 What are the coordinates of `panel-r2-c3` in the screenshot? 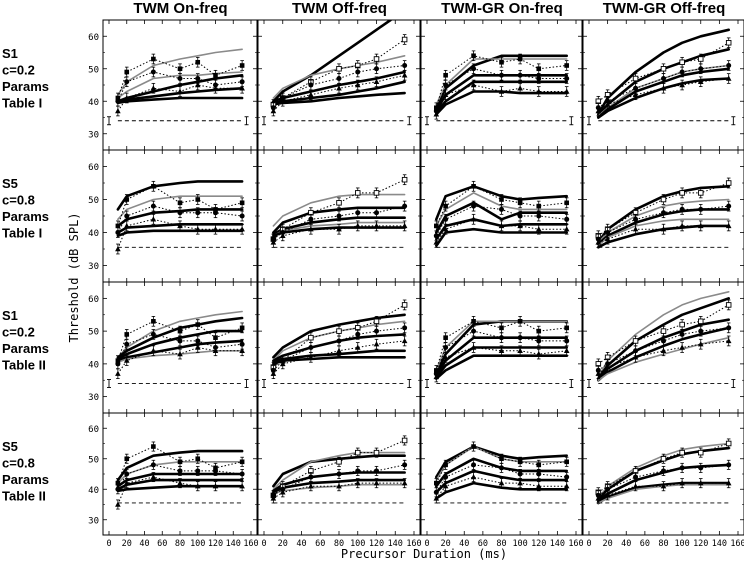 It's located at (663, 347).